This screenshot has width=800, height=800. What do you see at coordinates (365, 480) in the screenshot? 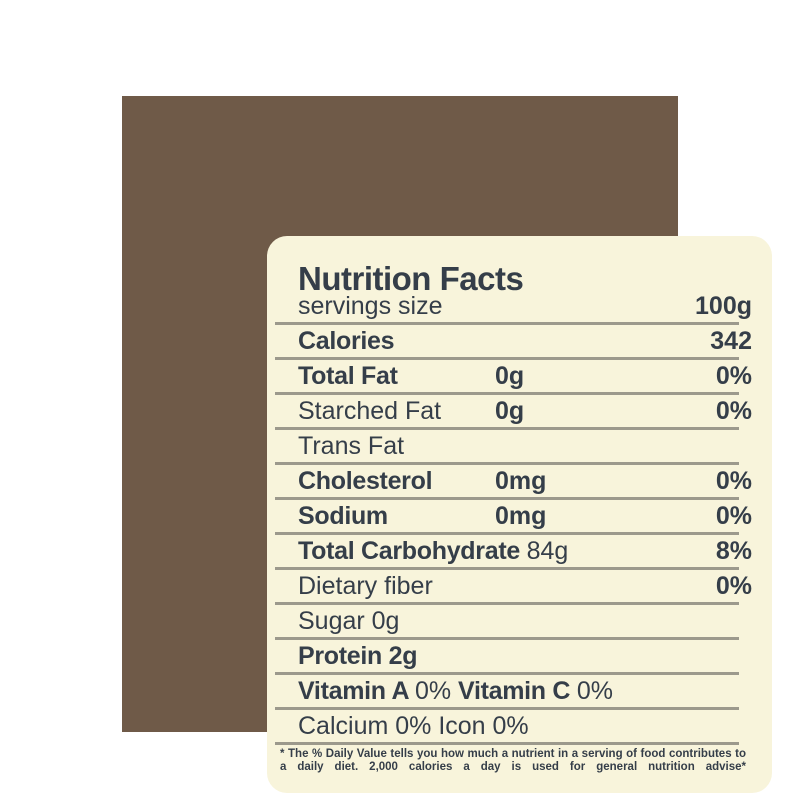
I see `nutrient-label: Cholesterol` at bounding box center [365, 480].